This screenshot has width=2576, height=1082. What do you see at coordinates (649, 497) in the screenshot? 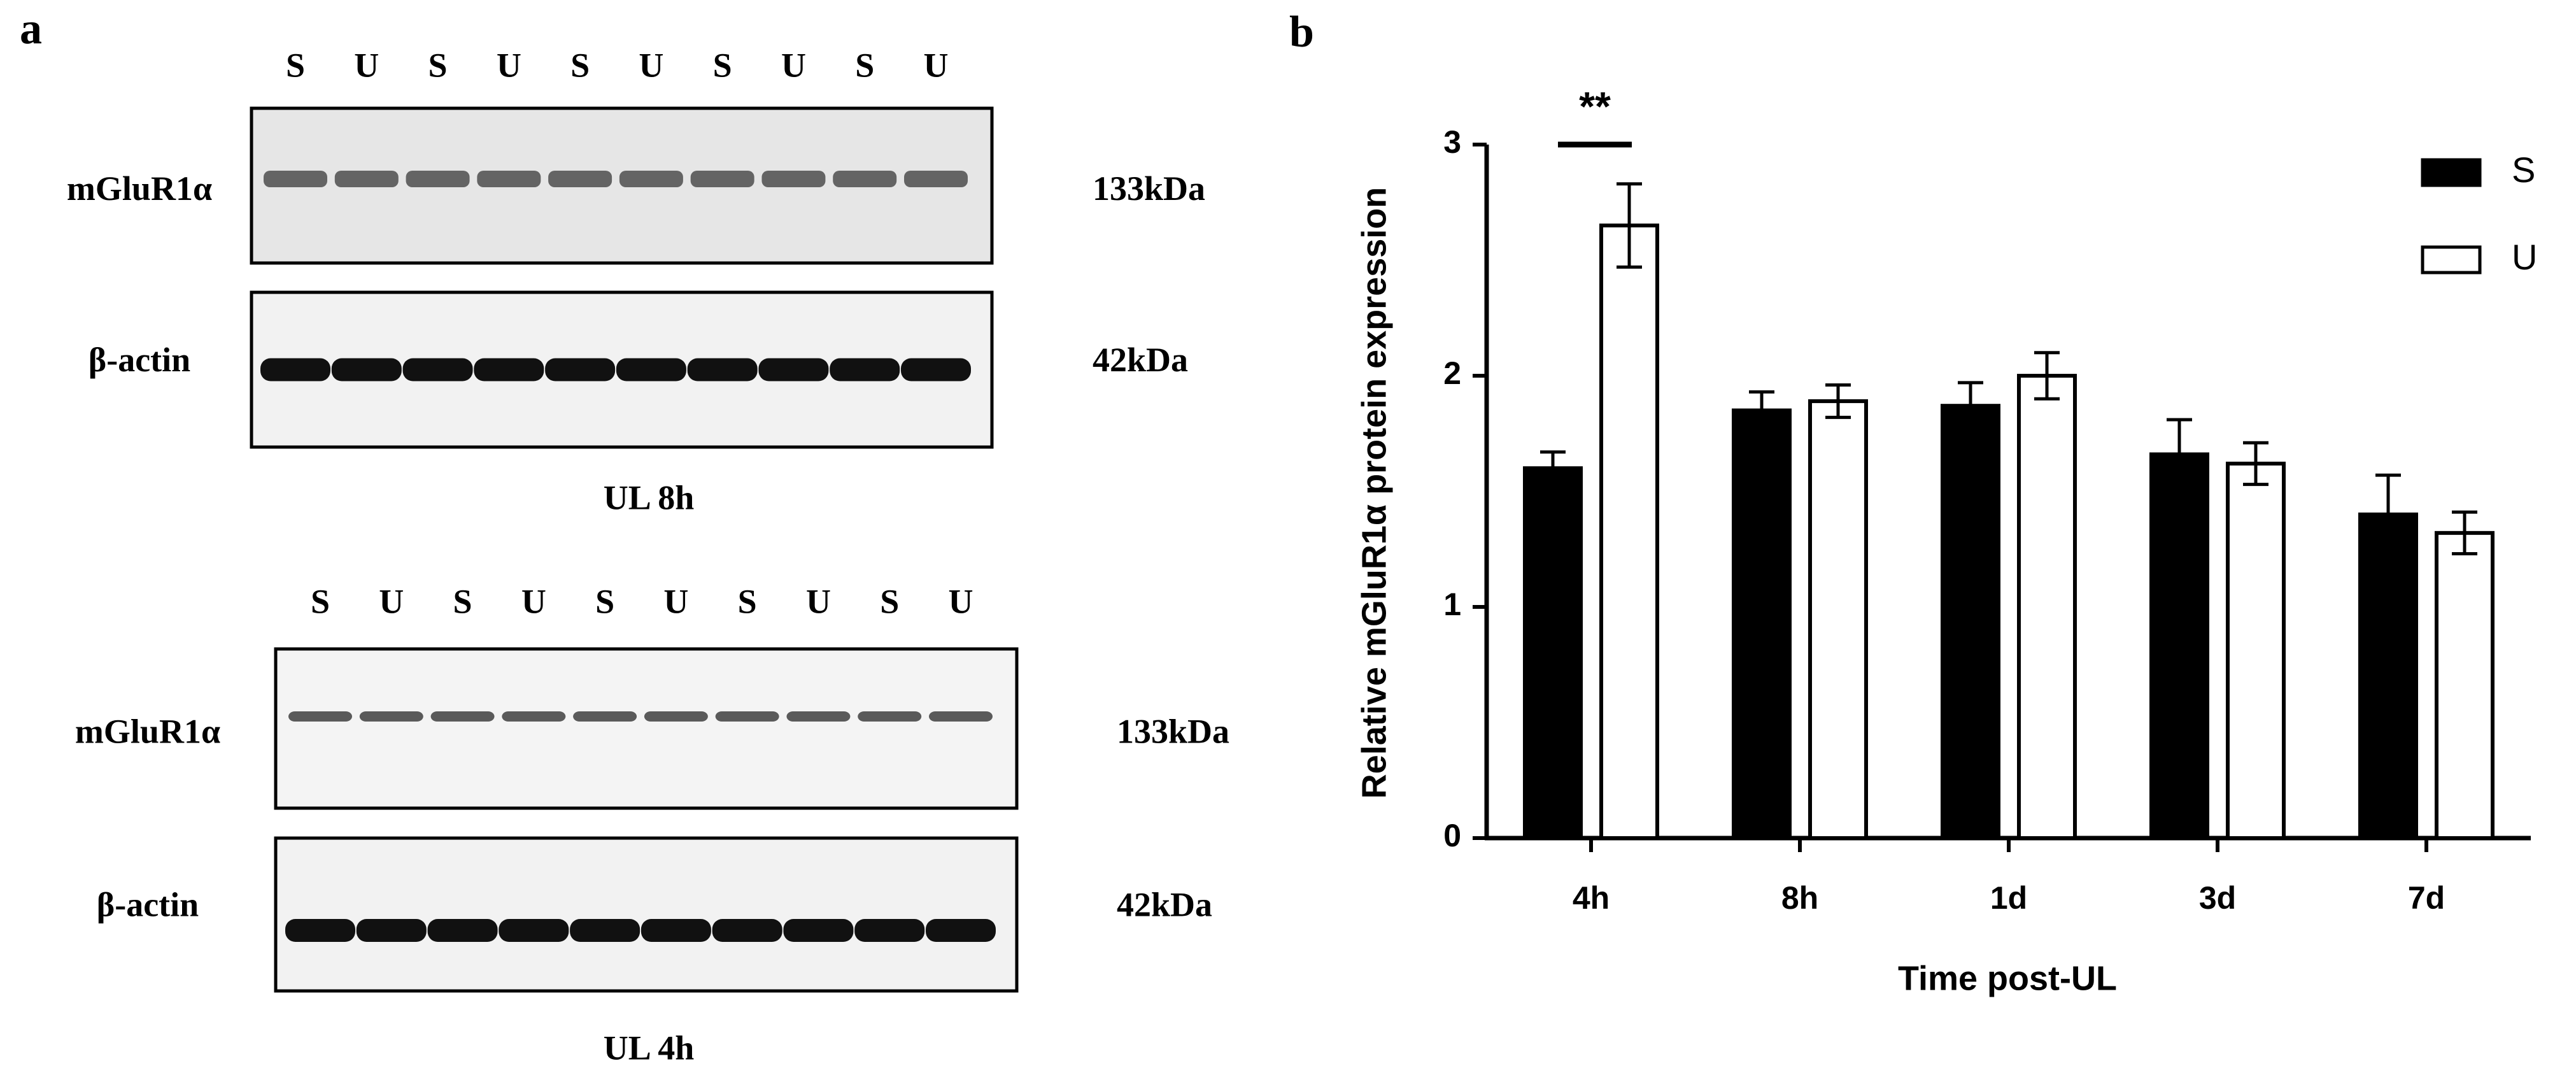
I see `blot-caption: UL 8h` at bounding box center [649, 497].